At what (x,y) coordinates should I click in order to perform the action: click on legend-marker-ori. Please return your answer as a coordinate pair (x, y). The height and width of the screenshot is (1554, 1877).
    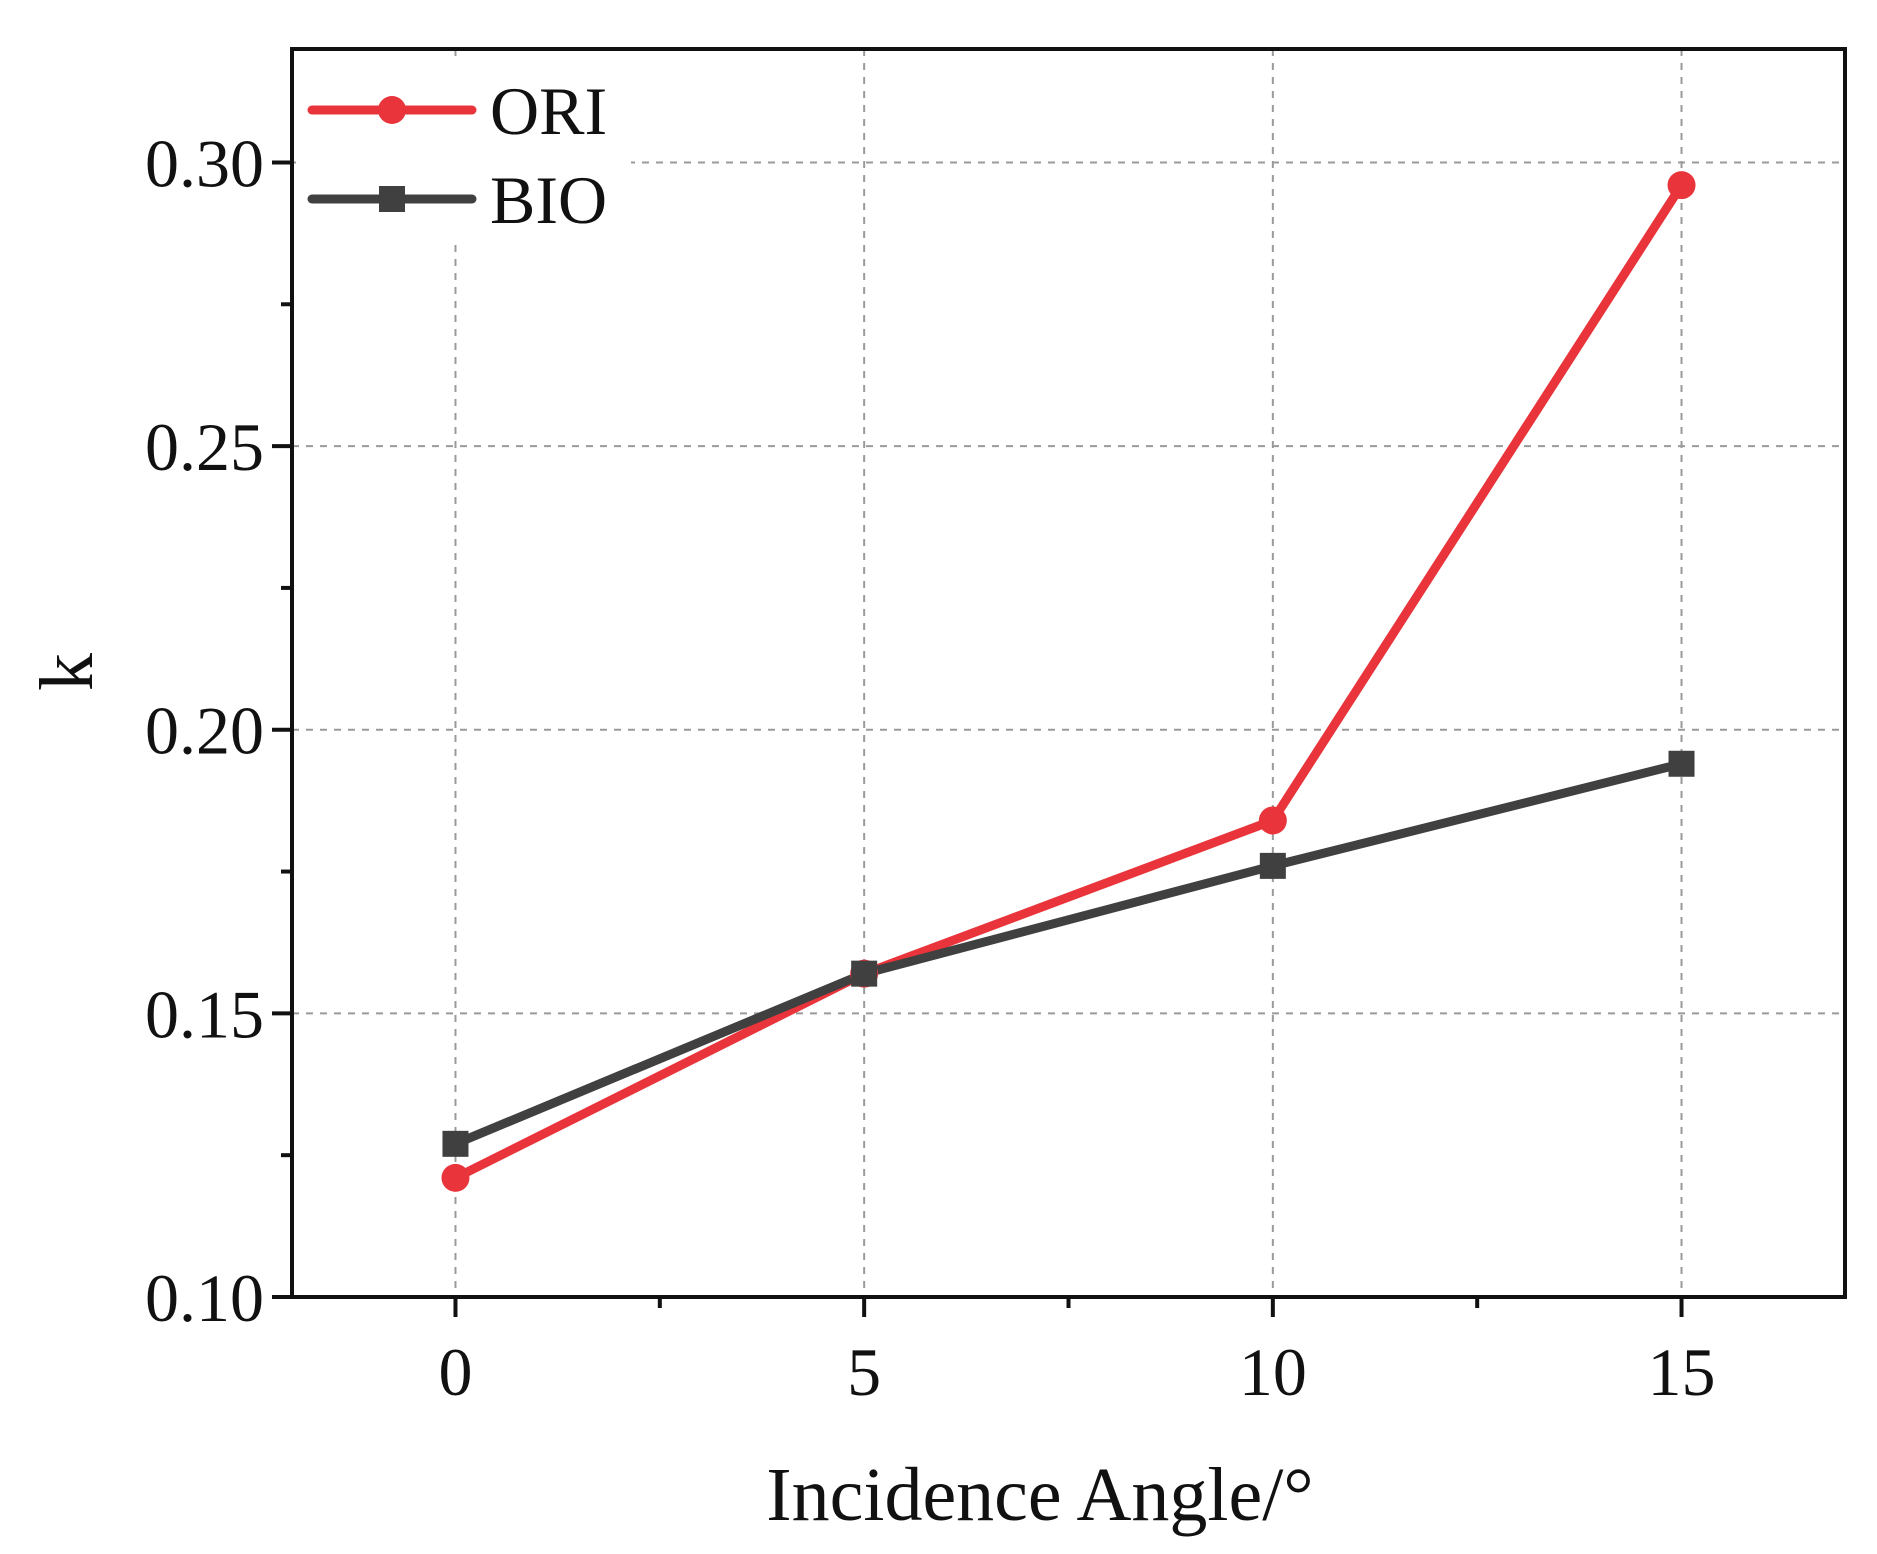
    Looking at the image, I should click on (392, 110).